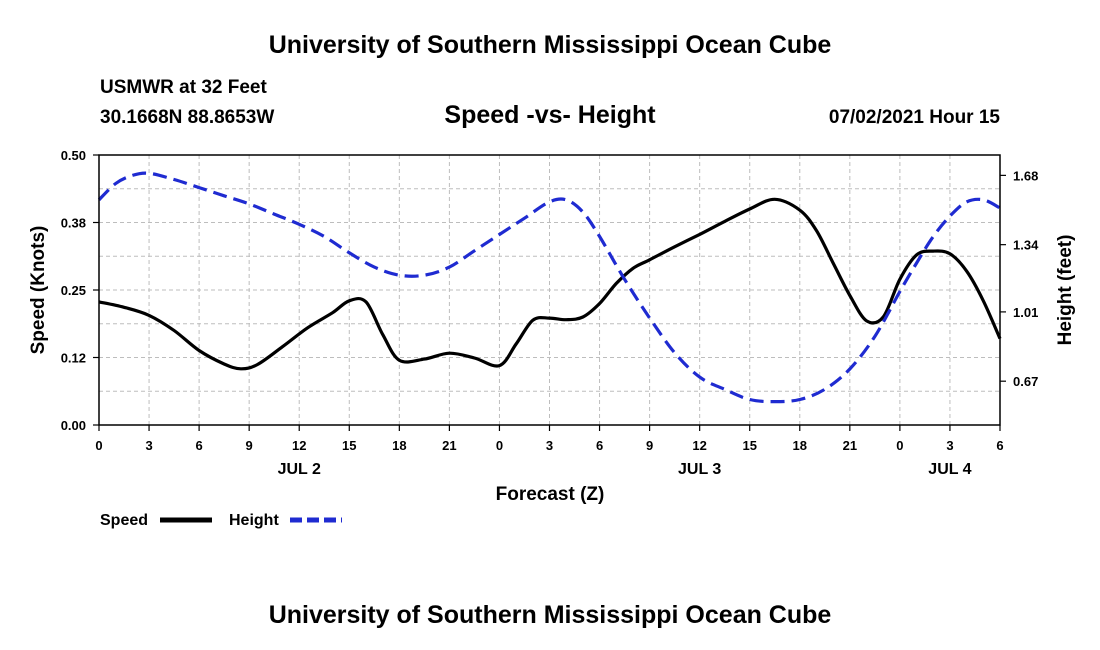  What do you see at coordinates (1026, 245) in the screenshot?
I see `y2-tick-label: 1.34` at bounding box center [1026, 245].